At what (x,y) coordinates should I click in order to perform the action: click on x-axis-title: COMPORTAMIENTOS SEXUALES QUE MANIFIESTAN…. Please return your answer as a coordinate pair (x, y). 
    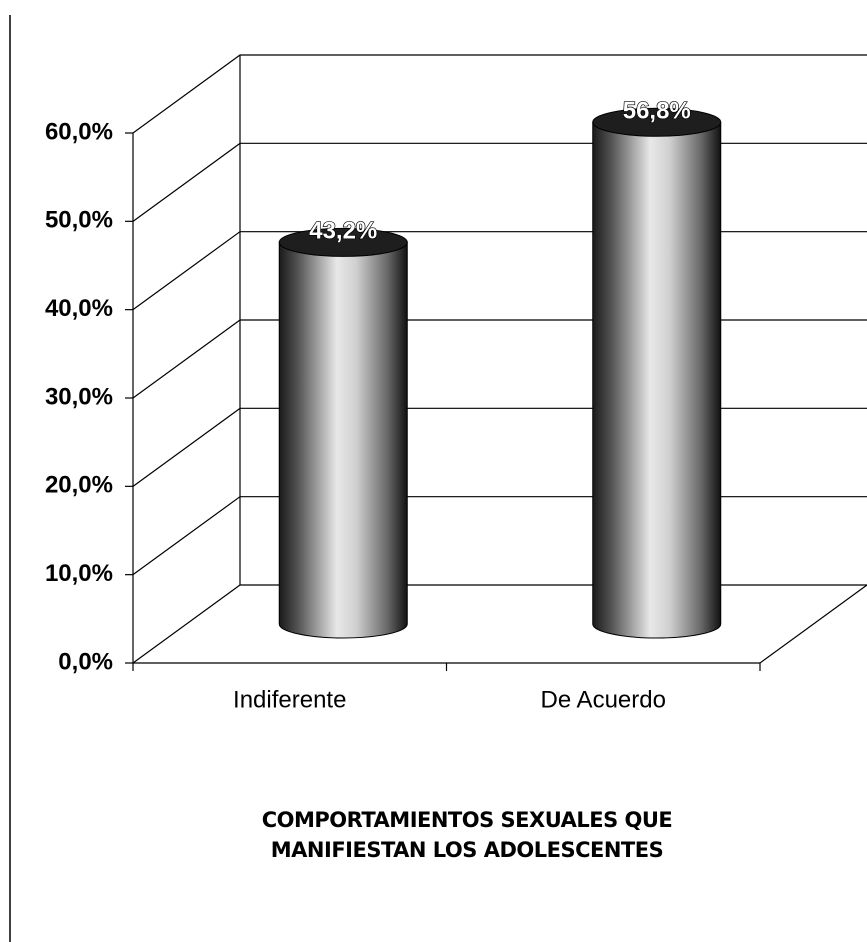
    Looking at the image, I should click on (467, 835).